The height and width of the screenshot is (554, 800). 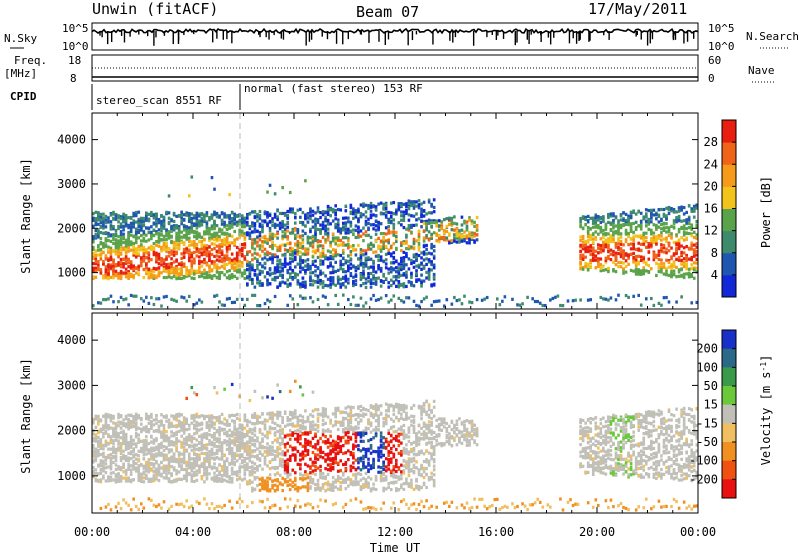 I want to click on nave-label: Nave, so click(x=761, y=70).